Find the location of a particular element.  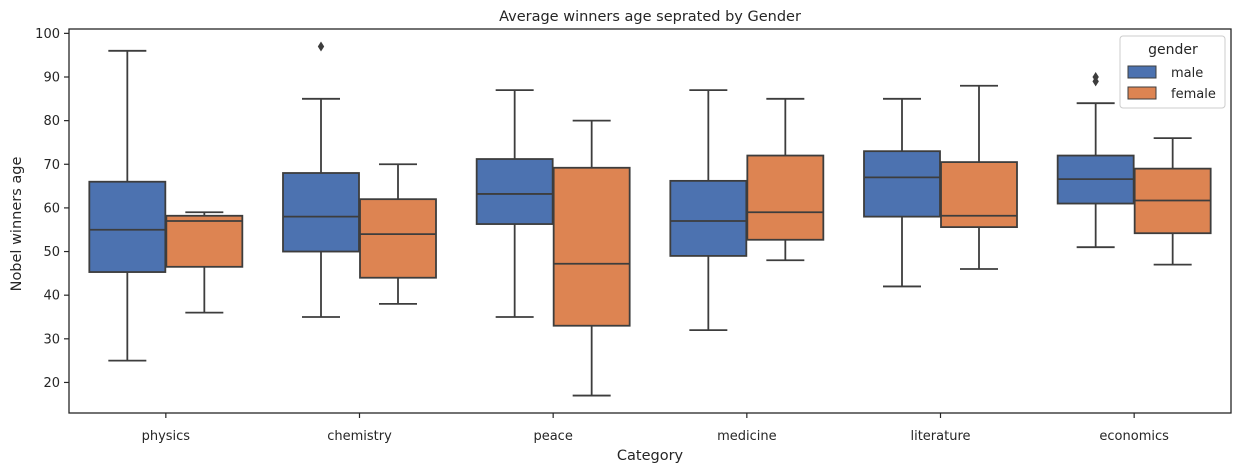

legend-title: gender is located at coordinates (1173, 50).